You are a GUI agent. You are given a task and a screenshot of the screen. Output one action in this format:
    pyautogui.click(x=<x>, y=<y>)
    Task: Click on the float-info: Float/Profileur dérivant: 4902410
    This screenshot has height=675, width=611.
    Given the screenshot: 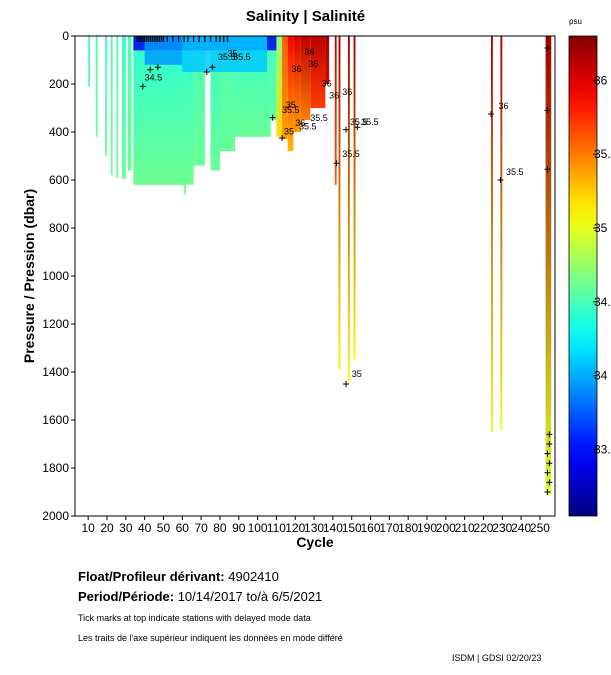 What is the action you would take?
    pyautogui.click(x=178, y=576)
    